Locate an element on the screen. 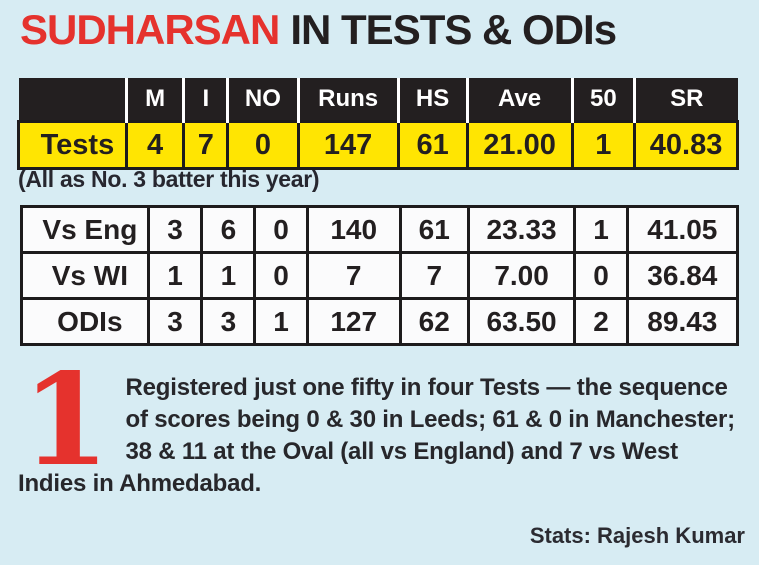 The height and width of the screenshot is (565, 759). stat-cell: 21.00 is located at coordinates (519, 145).